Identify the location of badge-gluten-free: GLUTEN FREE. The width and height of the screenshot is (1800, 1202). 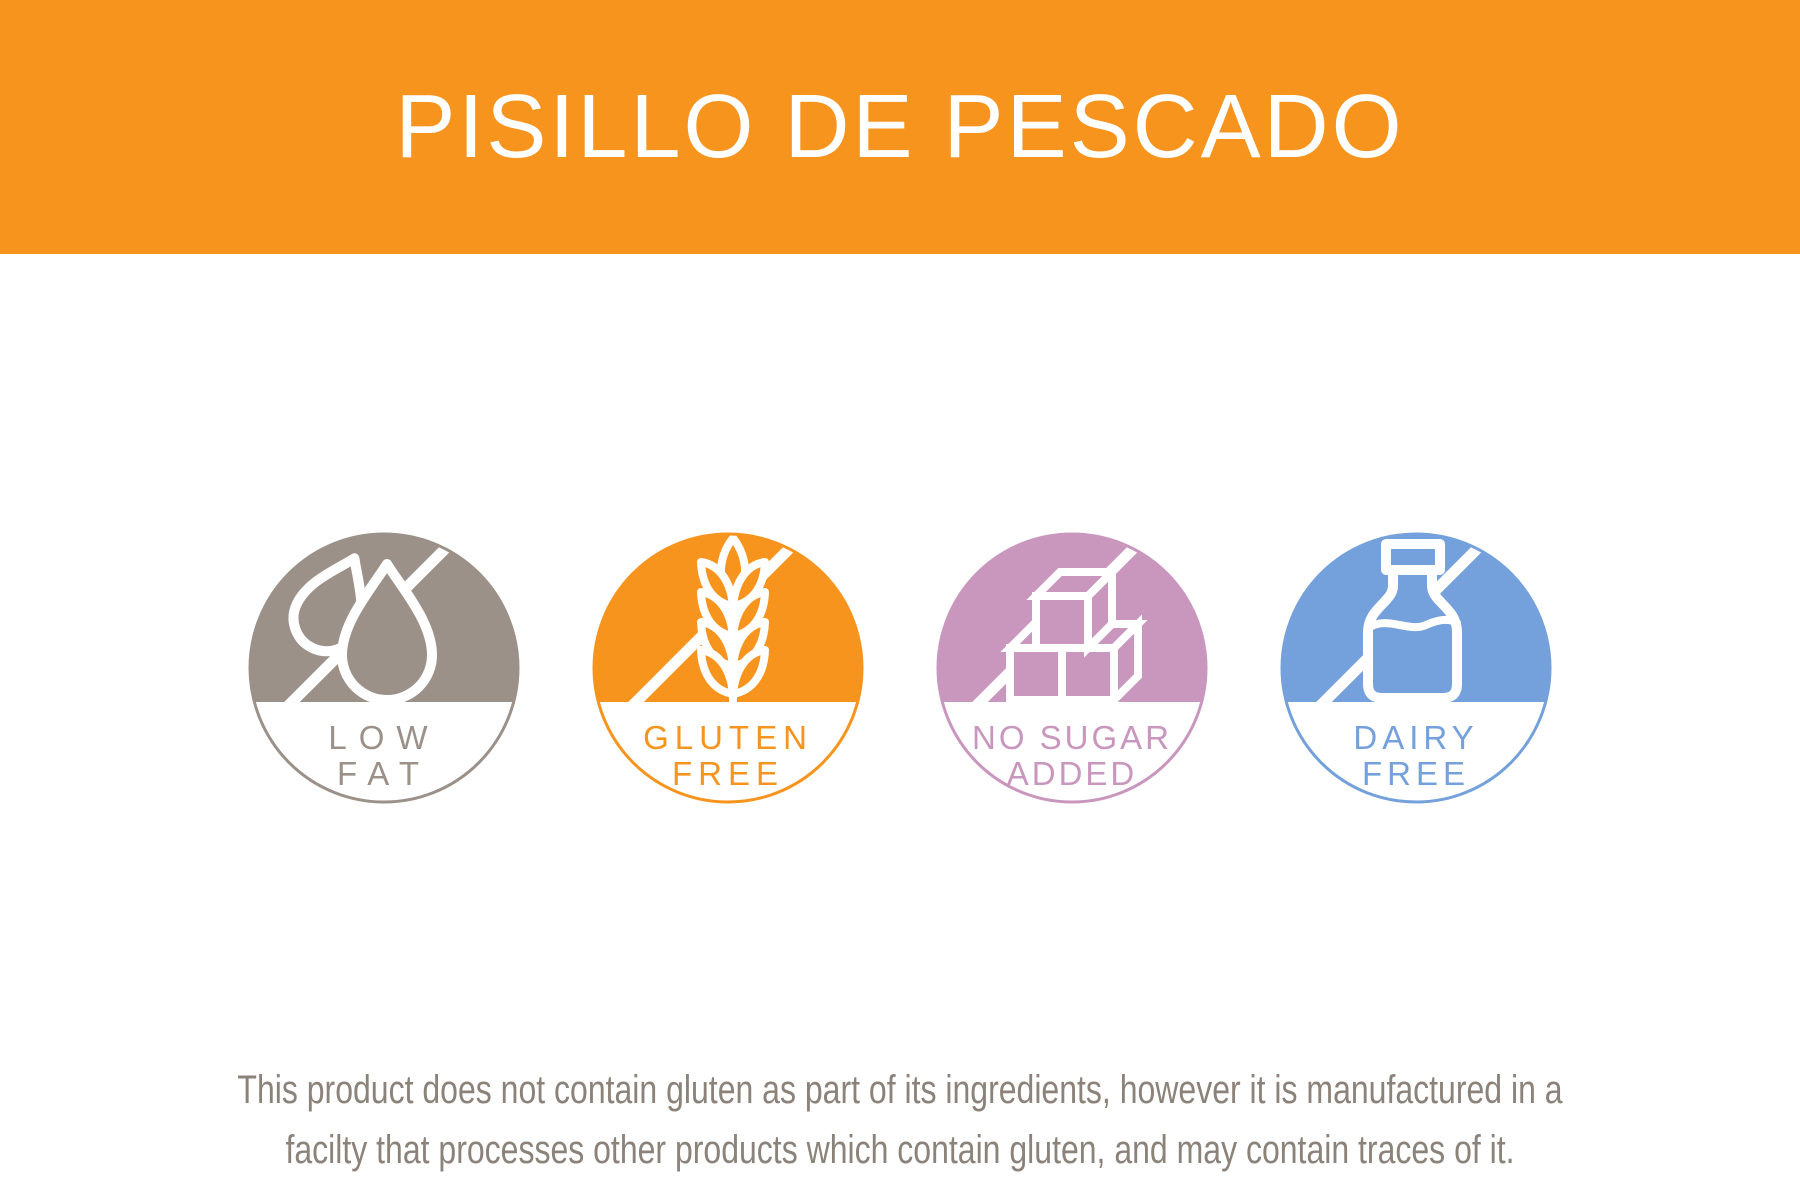
(728, 668).